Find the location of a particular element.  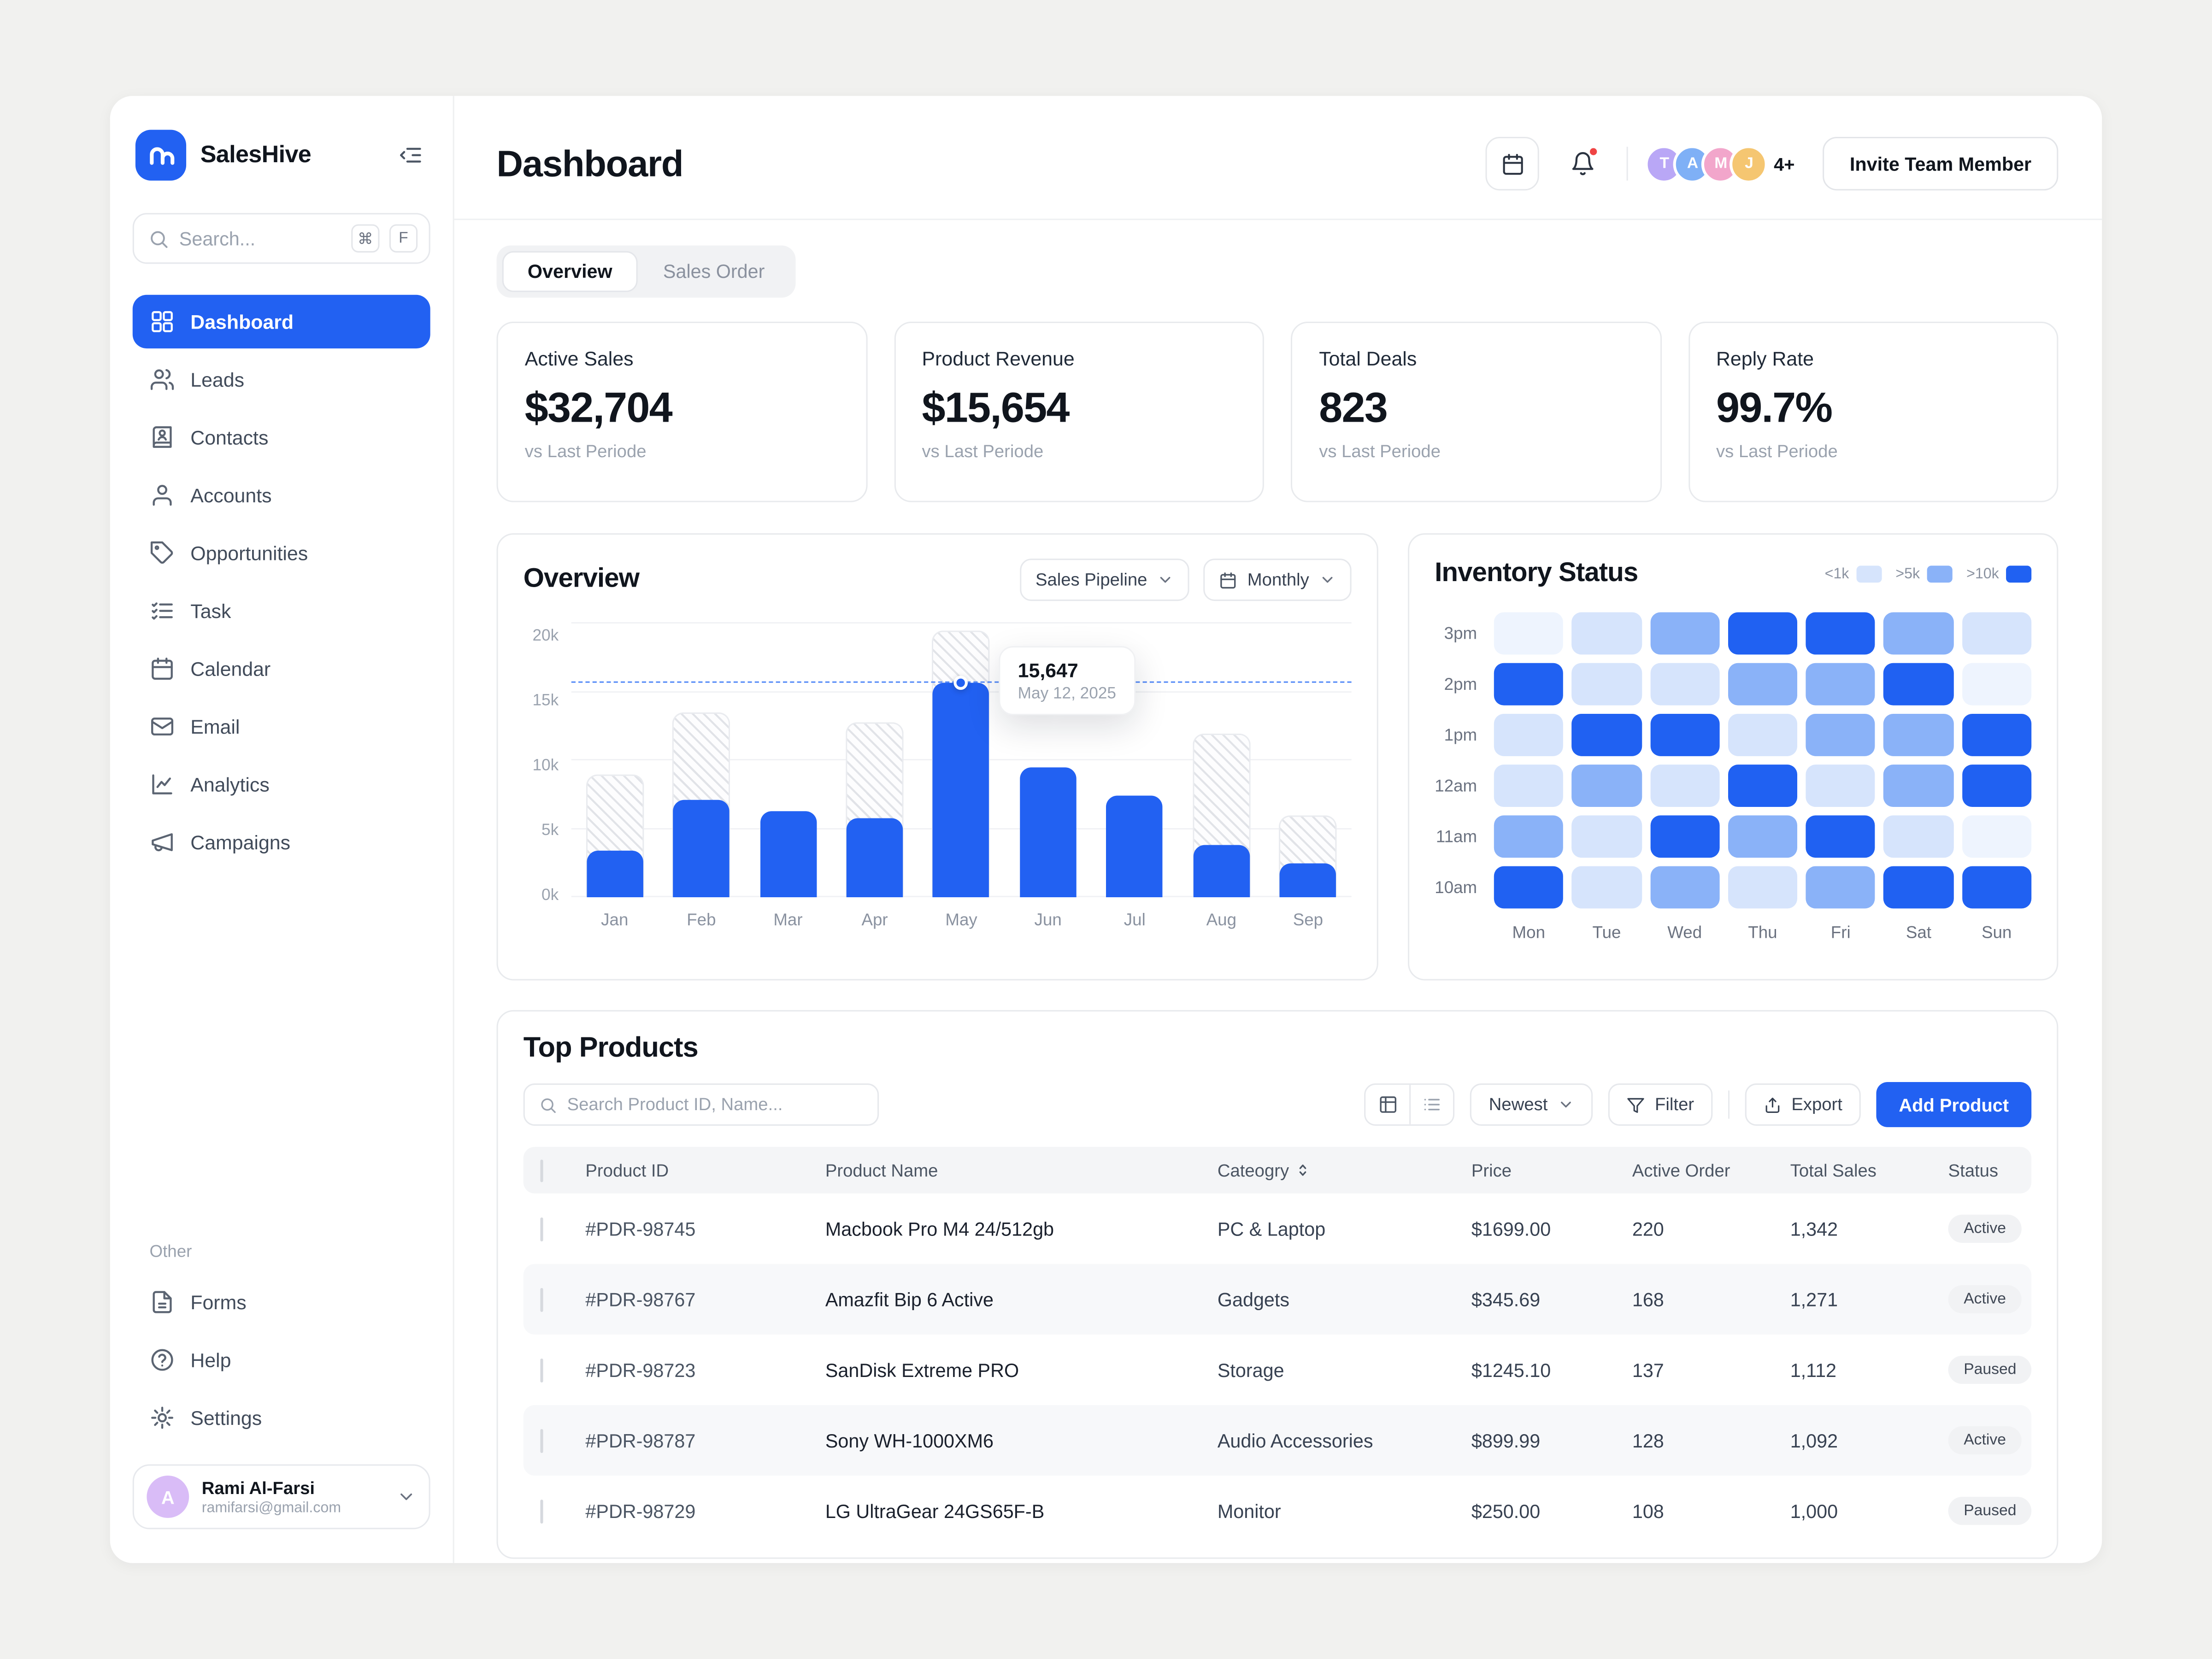

pipeline-select: Sales Pipeline is located at coordinates (1105, 580).